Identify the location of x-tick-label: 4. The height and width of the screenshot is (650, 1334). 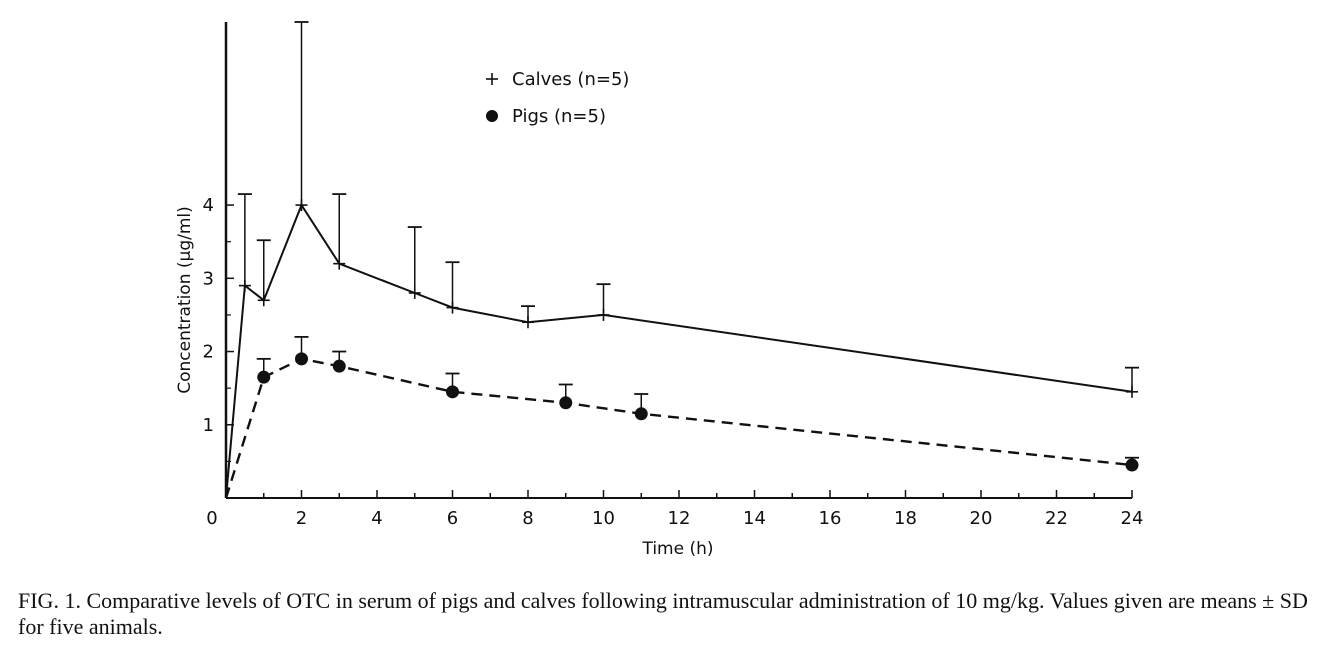
(376, 518).